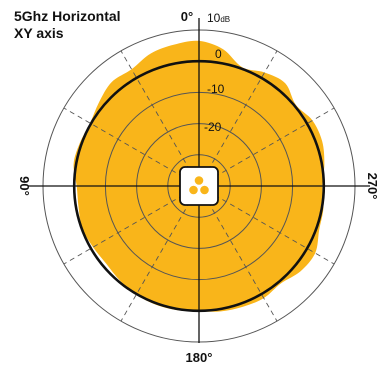  I want to click on radial-label-10-value: 10, so click(214, 18).